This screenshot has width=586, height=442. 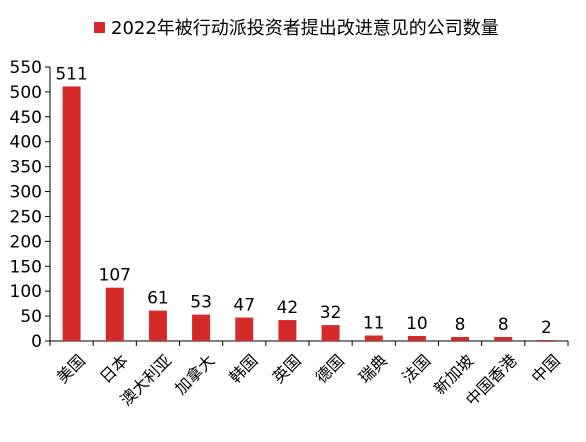 What do you see at coordinates (26, 292) in the screenshot?
I see `y-tick-label: 100` at bounding box center [26, 292].